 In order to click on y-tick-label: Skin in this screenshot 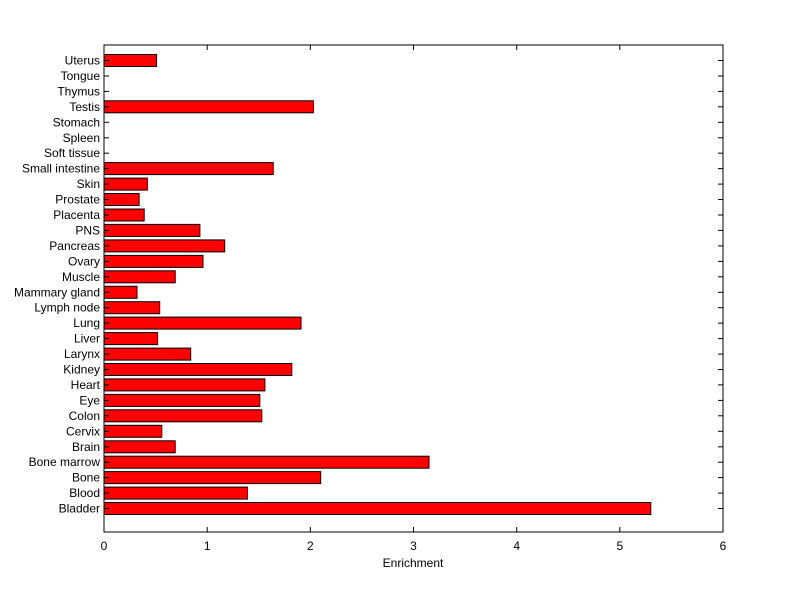, I will do `click(88, 184)`.